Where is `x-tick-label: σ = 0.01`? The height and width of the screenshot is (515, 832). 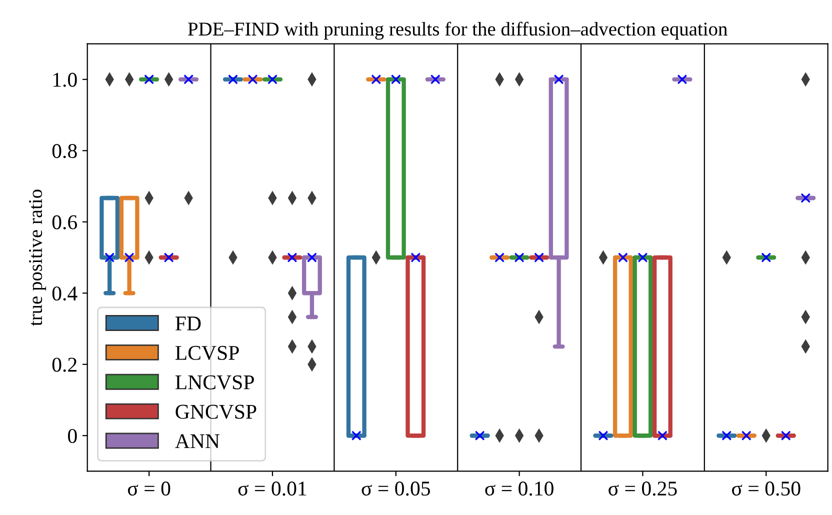 x-tick-label: σ = 0.01 is located at coordinates (272, 489).